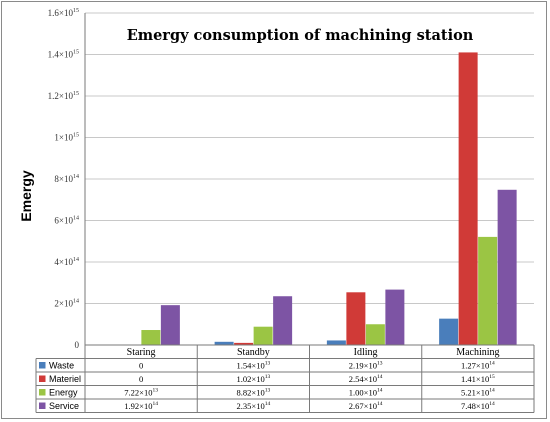 The width and height of the screenshot is (550, 422). What do you see at coordinates (478, 406) in the screenshot?
I see `data-label: 7.48×10¹⁴` at bounding box center [478, 406].